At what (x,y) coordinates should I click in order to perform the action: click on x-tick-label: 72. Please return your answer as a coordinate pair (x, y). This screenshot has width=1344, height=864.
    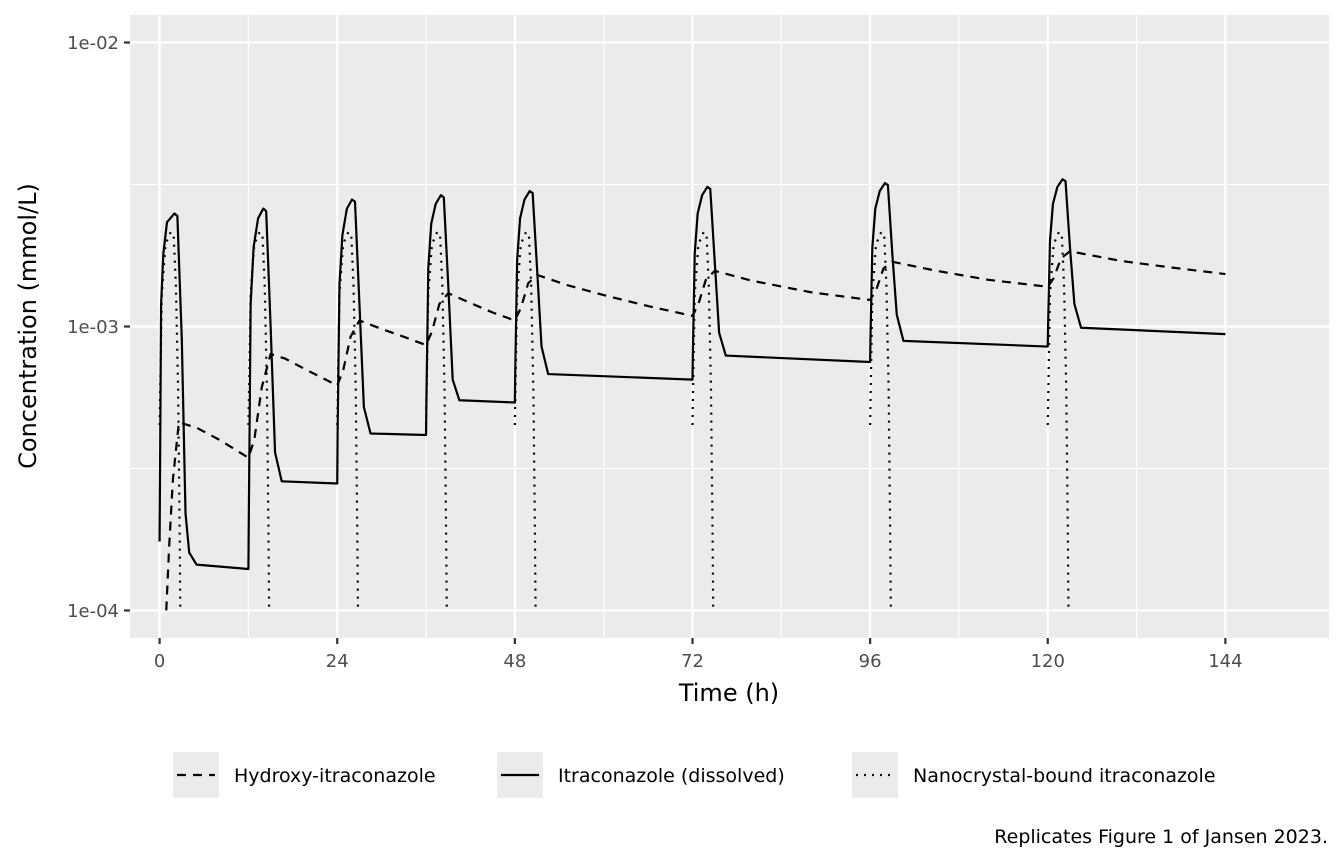
    Looking at the image, I should click on (692, 661).